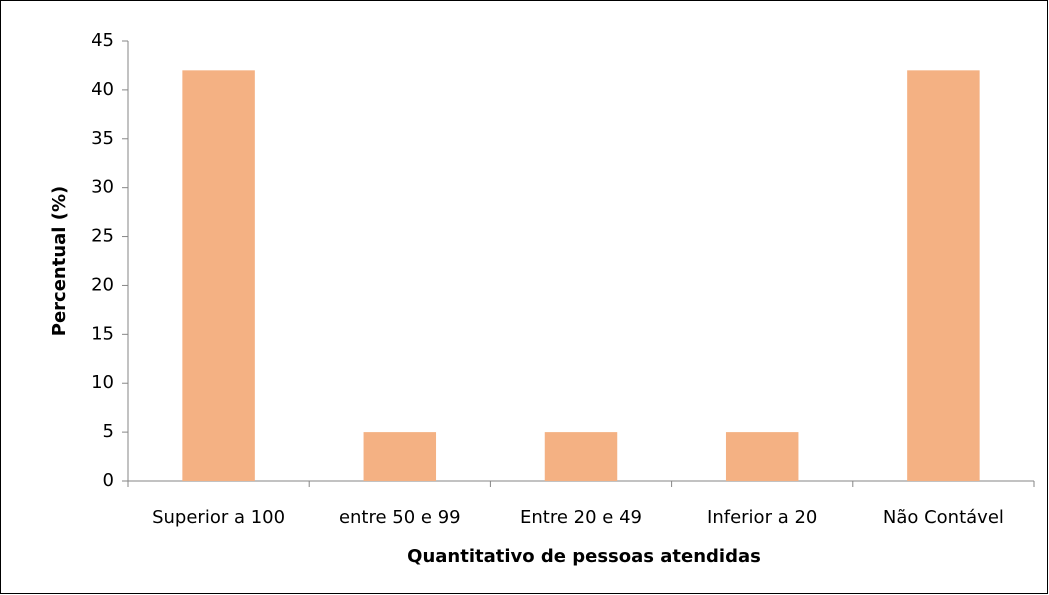  What do you see at coordinates (102, 236) in the screenshot?
I see `y-tick-label: 25` at bounding box center [102, 236].